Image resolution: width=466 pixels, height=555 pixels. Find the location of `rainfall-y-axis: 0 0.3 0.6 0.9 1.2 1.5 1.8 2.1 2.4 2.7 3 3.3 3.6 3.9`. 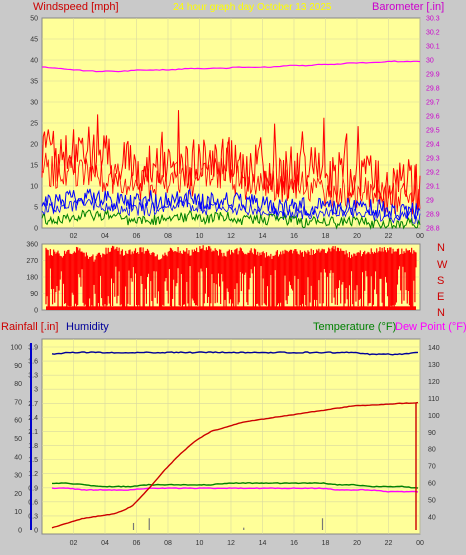

rainfall-y-axis: 0 0.3 0.6 0.9 1.2 1.5 1.8 2.1 2.4 2.7 3 3.3 3.6 3.9 is located at coordinates (33, 440).